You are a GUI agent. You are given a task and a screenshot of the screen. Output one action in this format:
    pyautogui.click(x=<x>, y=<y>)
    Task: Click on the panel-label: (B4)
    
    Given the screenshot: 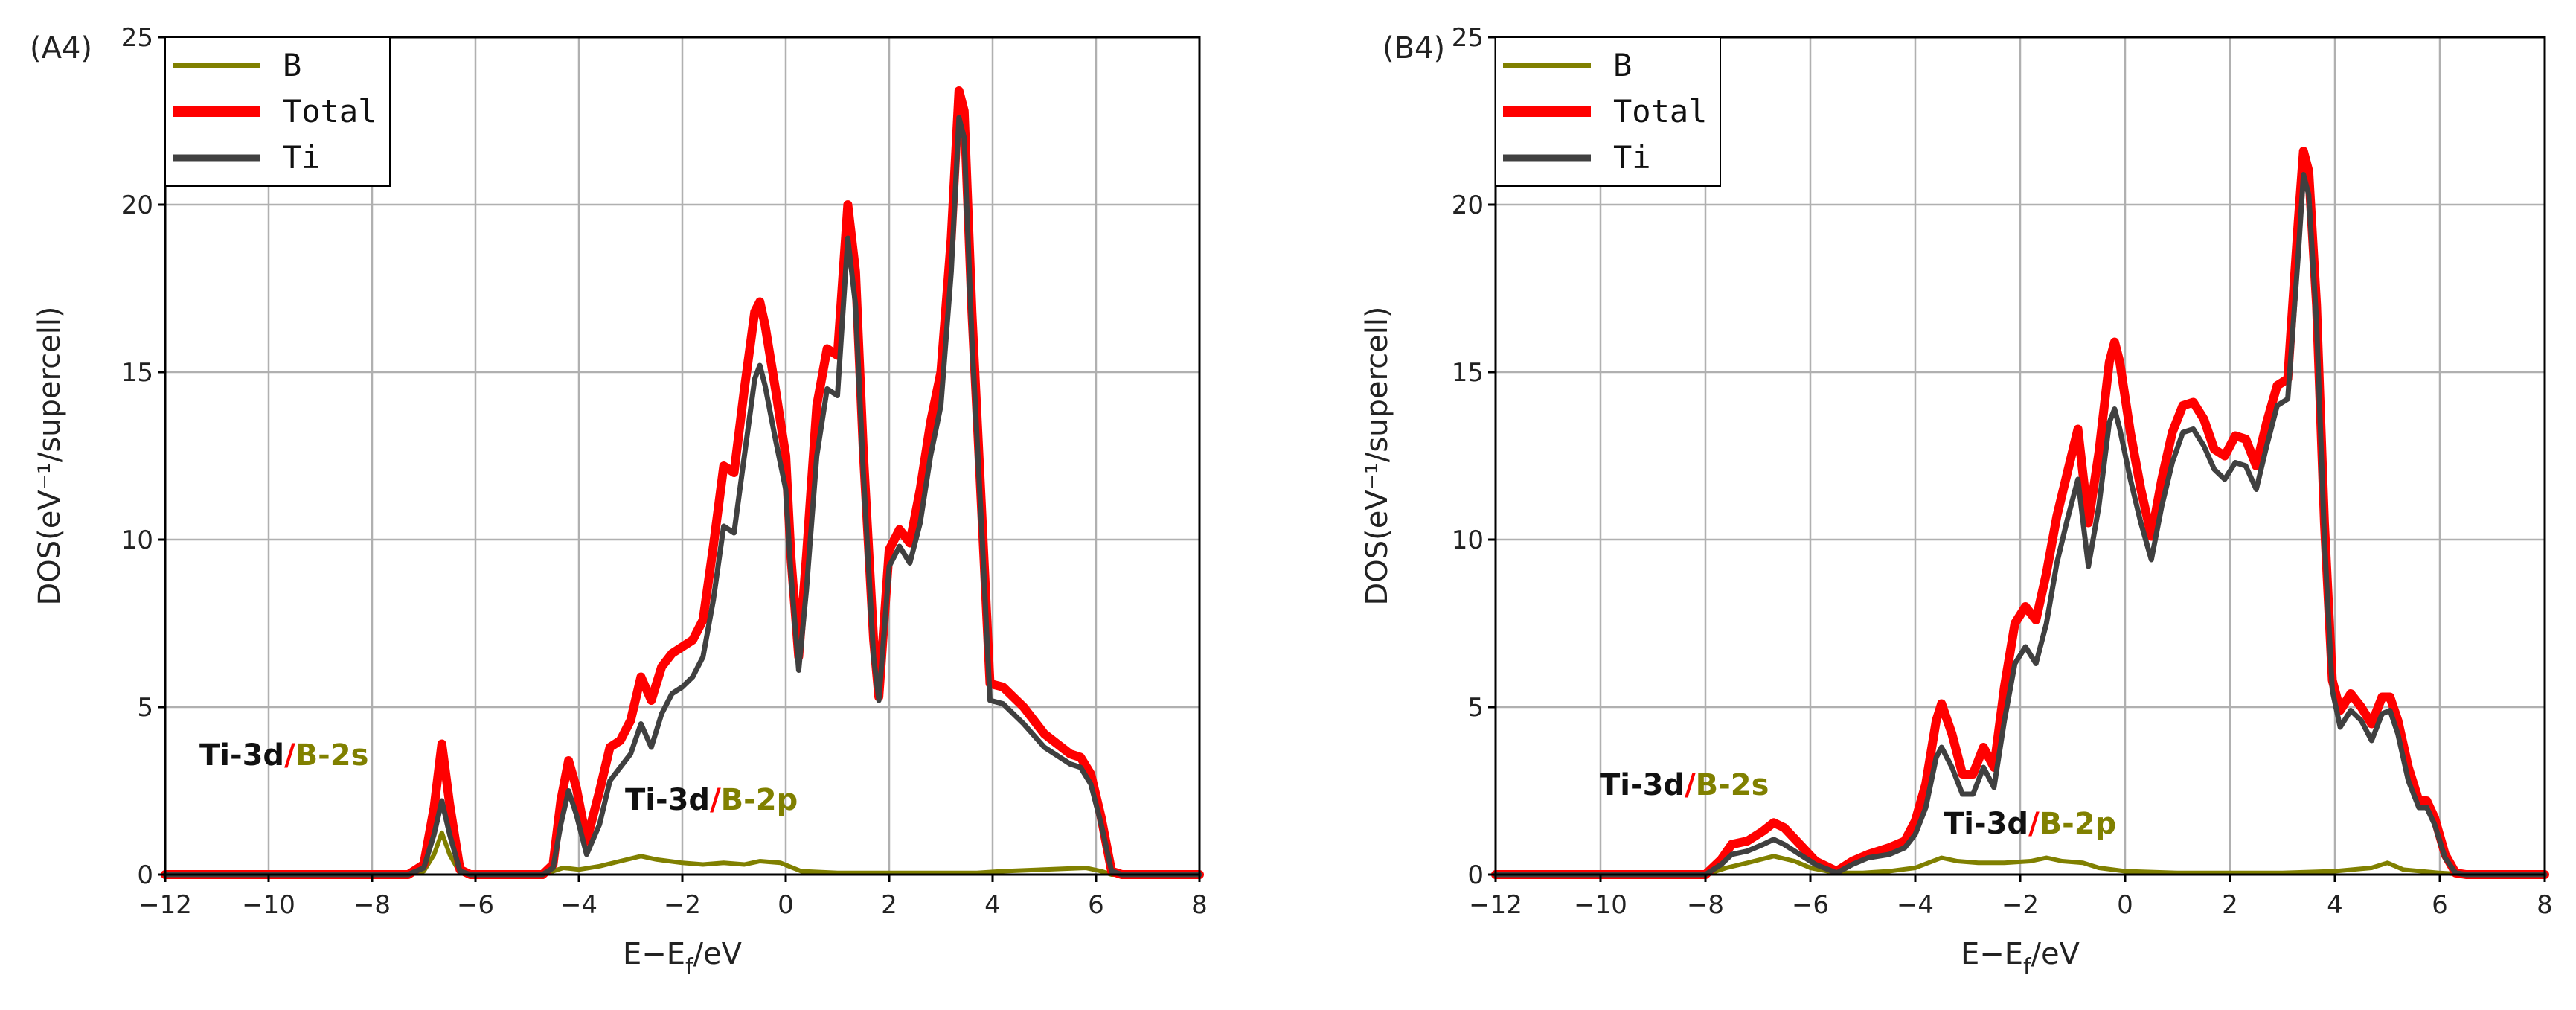 What is the action you would take?
    pyautogui.click(x=1414, y=48)
    